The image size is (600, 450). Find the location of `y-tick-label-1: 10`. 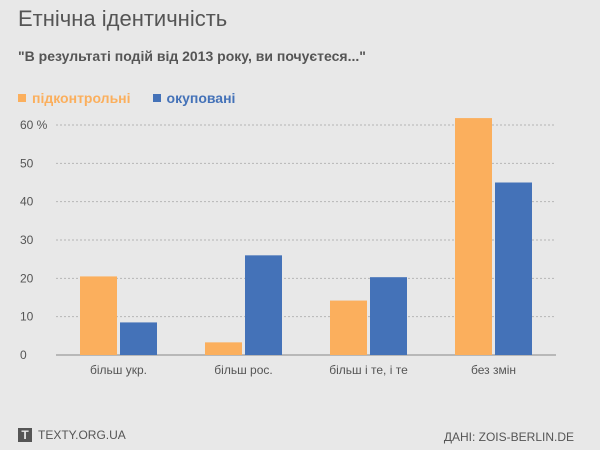

y-tick-label-1: 10 is located at coordinates (27, 317).